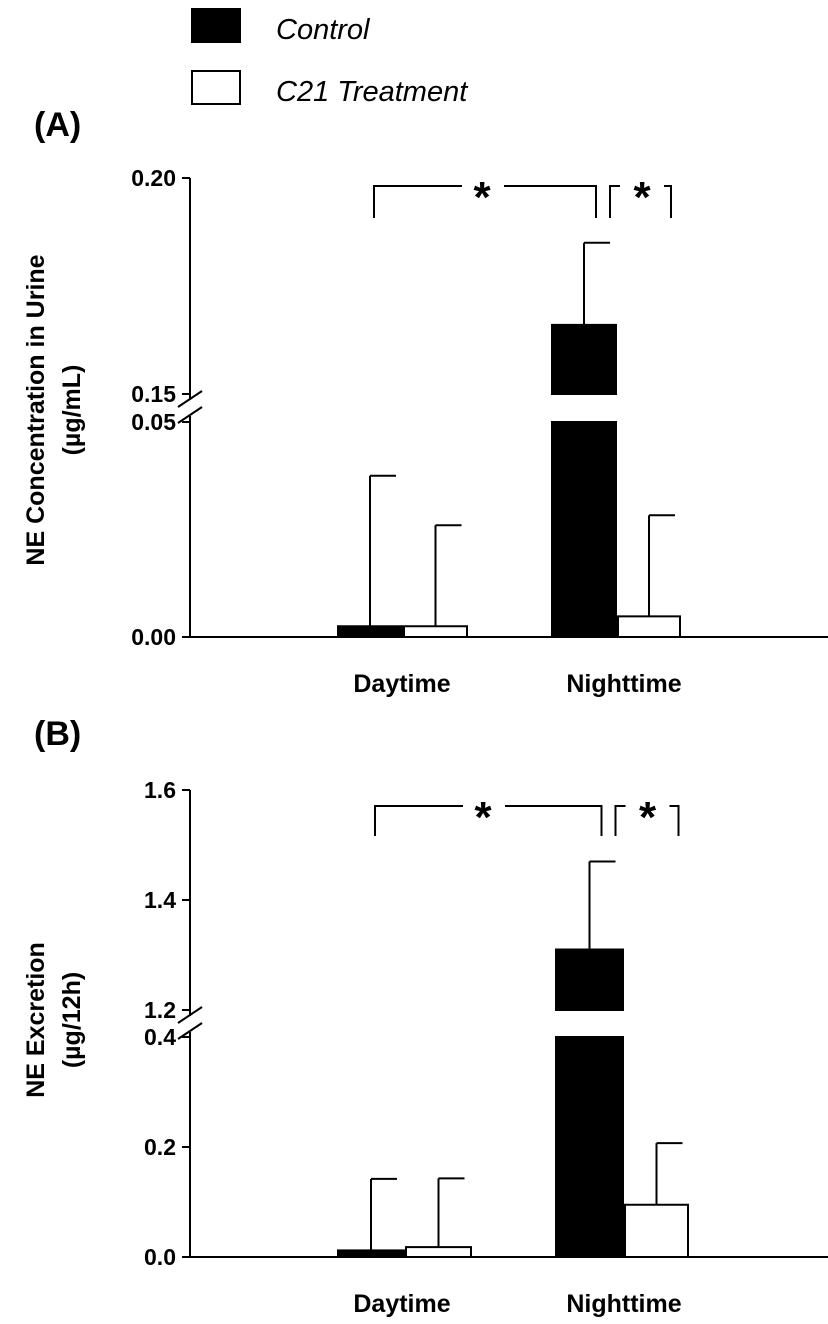  Describe the element at coordinates (401, 1304) in the screenshot. I see `x-category-label-daytime-b: Daytime` at that location.